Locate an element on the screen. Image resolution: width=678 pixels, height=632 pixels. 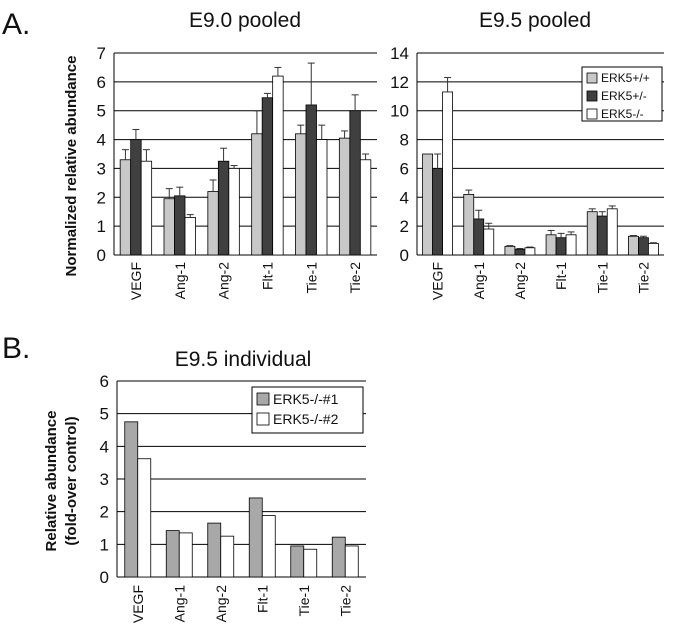
panel-label-a: A. is located at coordinates (16, 24).